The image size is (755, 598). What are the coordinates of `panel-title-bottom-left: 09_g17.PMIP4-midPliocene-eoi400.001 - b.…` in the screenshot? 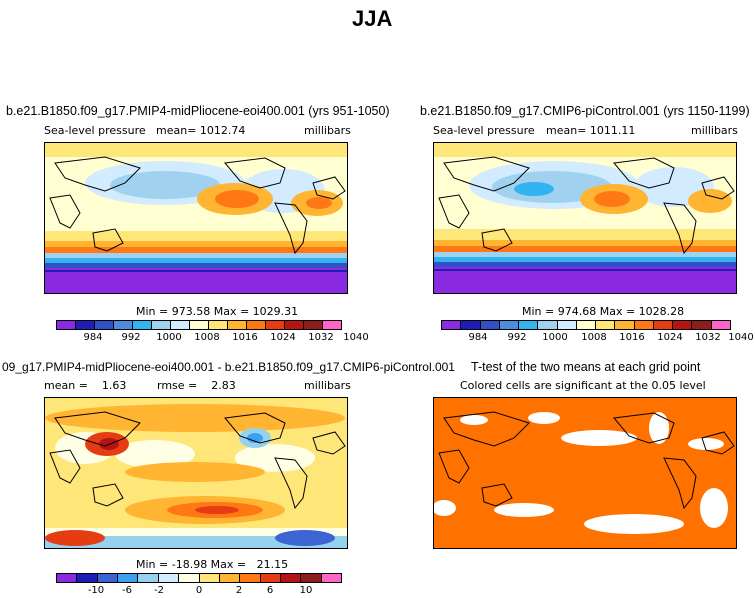 It's located at (228, 367).